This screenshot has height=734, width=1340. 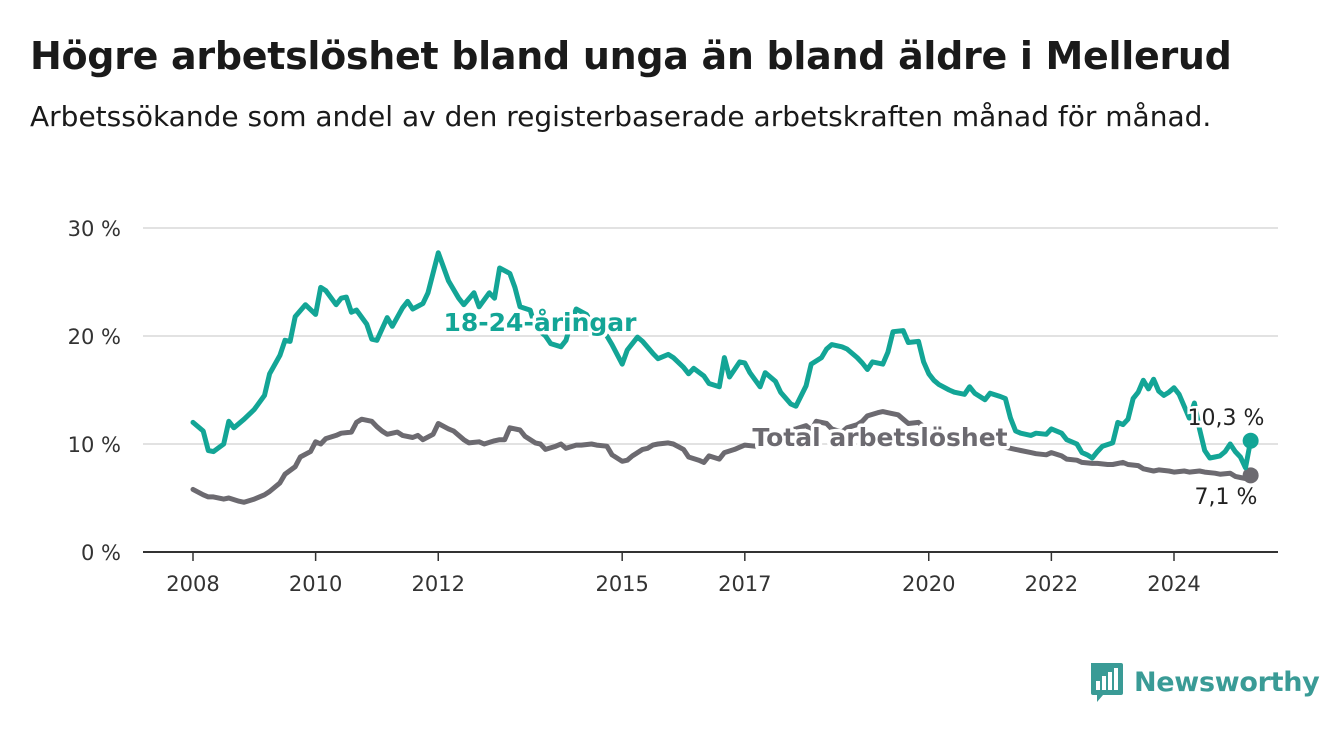 What do you see at coordinates (192, 584) in the screenshot?
I see `x-tick-label: 2008` at bounding box center [192, 584].